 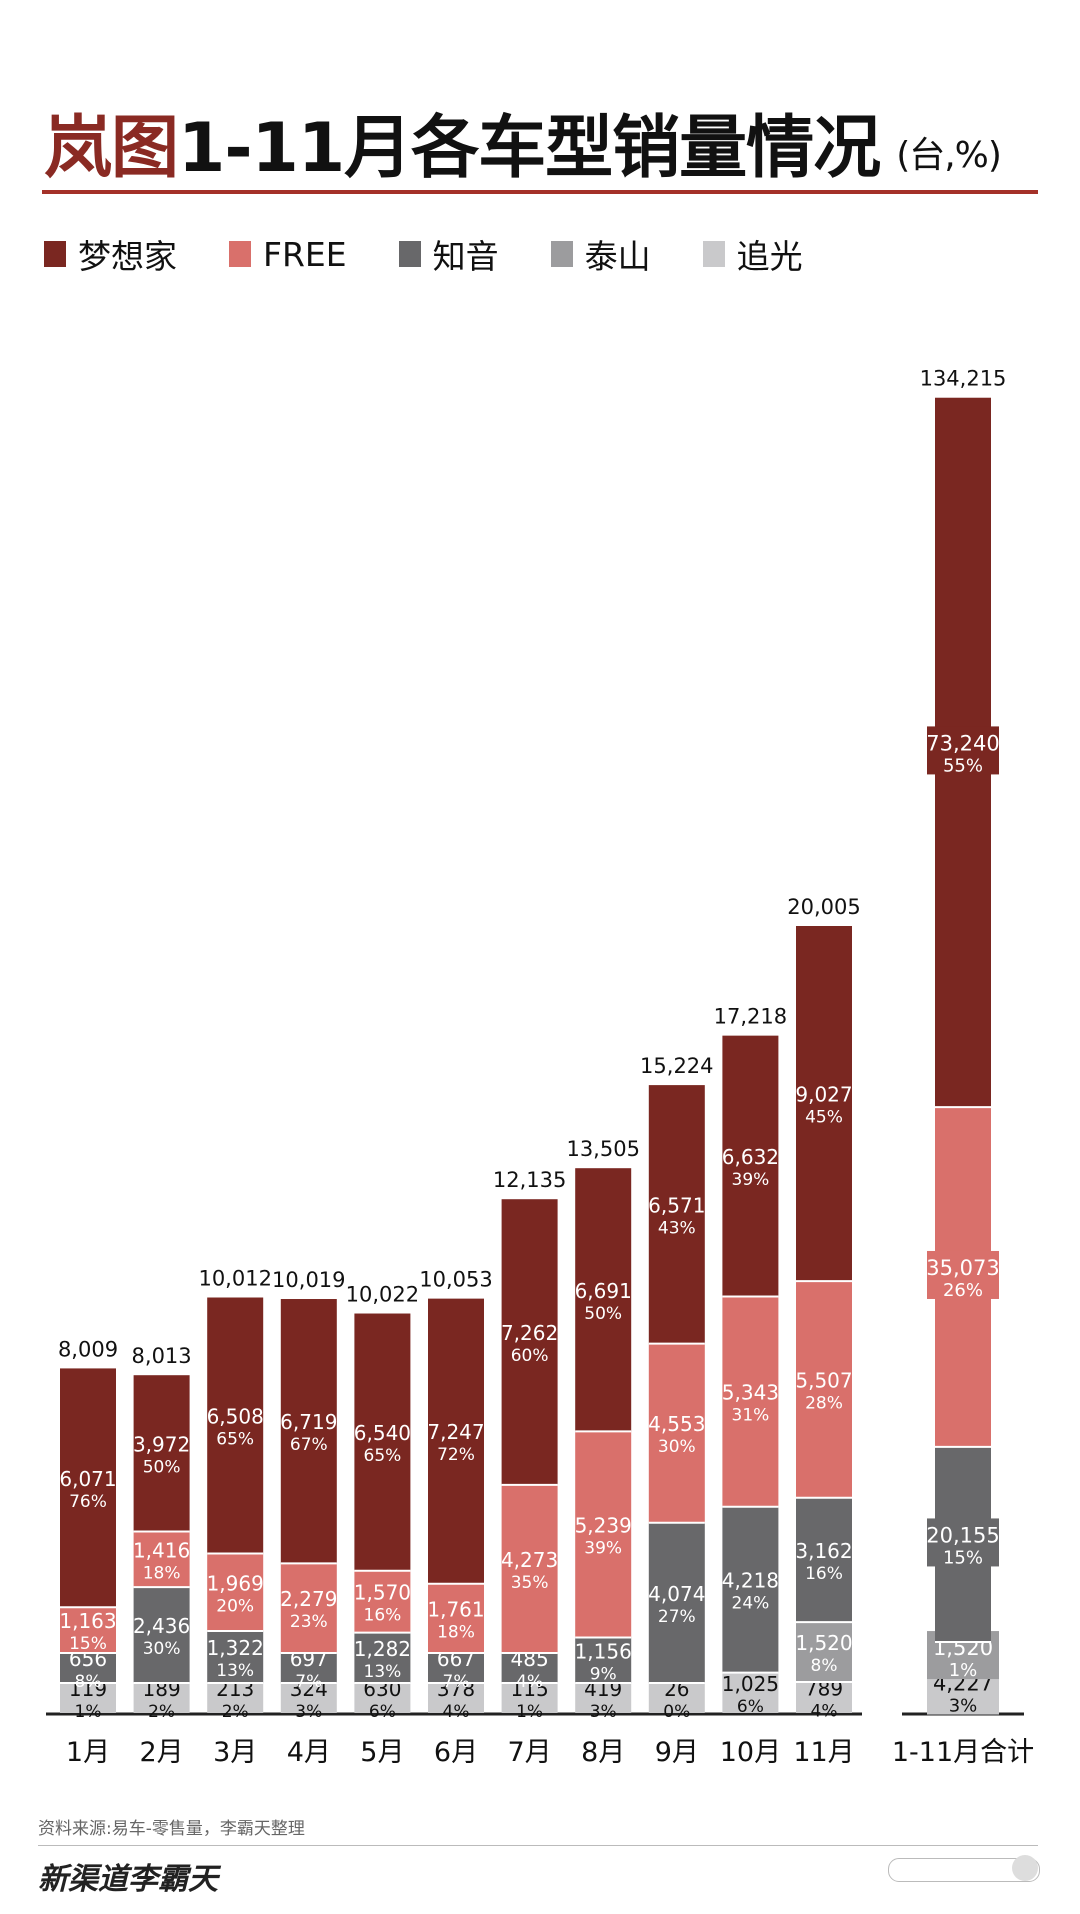 What do you see at coordinates (235, 1583) in the screenshot?
I see `segment-value-label: 1,969` at bounding box center [235, 1583].